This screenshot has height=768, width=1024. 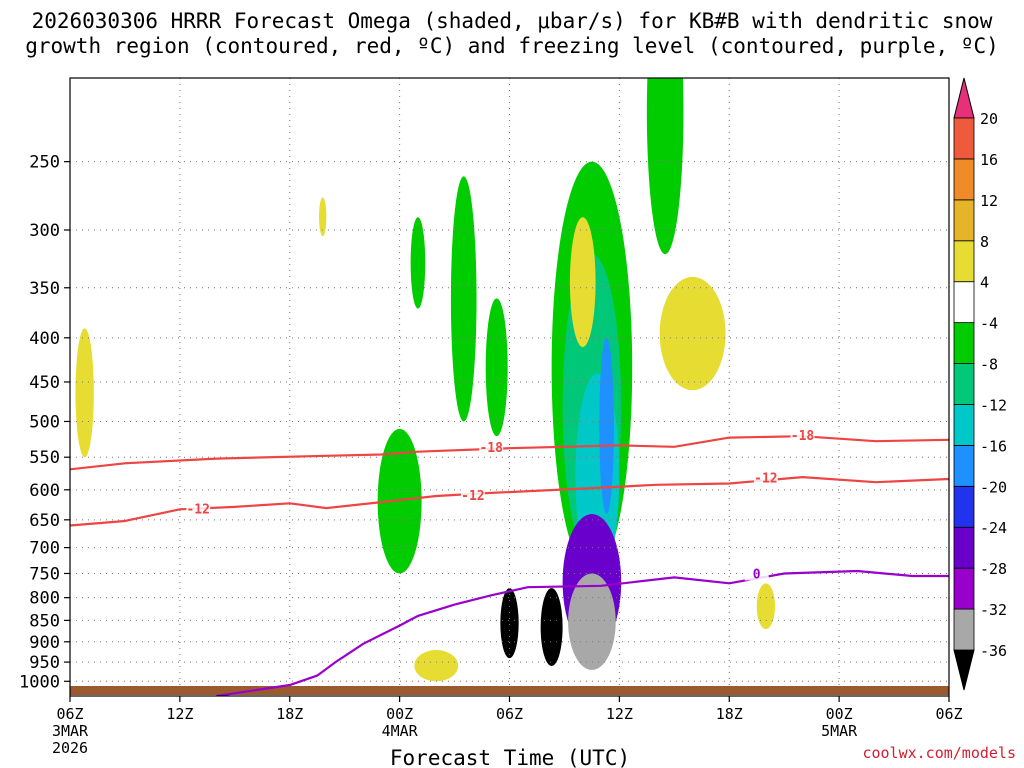 I want to click on y-tick-label: 250, so click(x=44, y=163).